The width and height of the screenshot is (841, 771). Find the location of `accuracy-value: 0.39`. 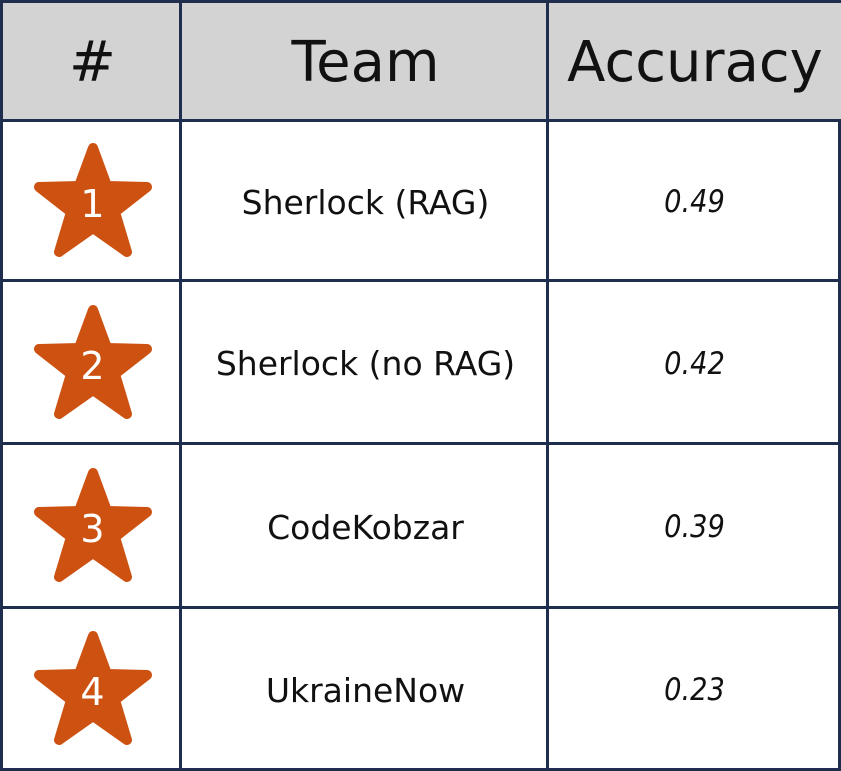

accuracy-value: 0.39 is located at coordinates (695, 527).